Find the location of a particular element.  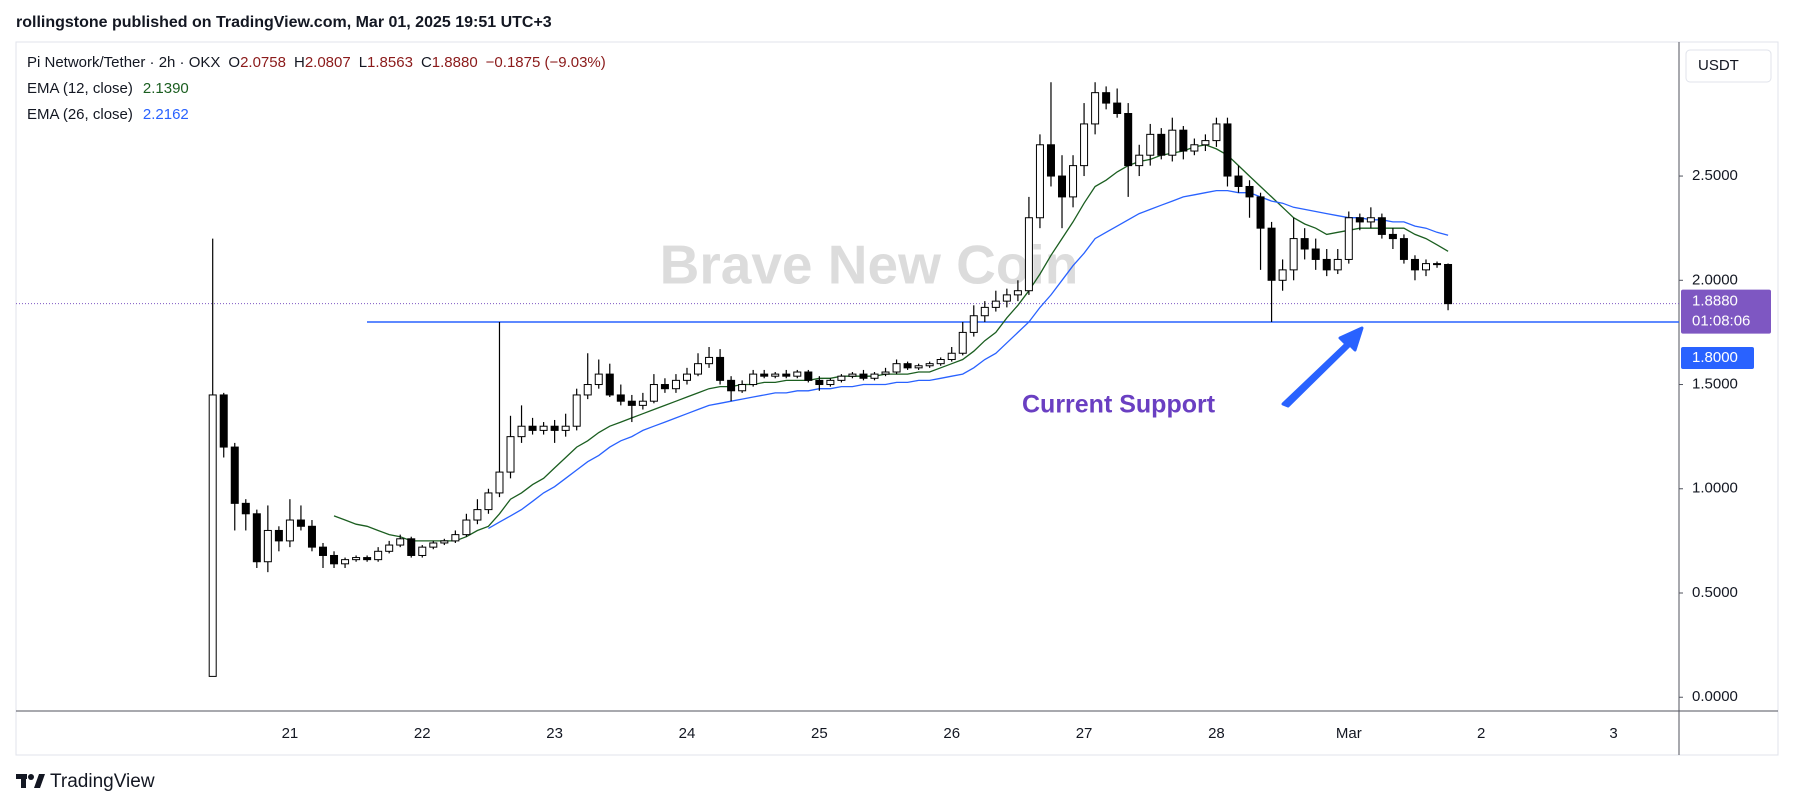

annotation-arrow is located at coordinates (1322, 367).